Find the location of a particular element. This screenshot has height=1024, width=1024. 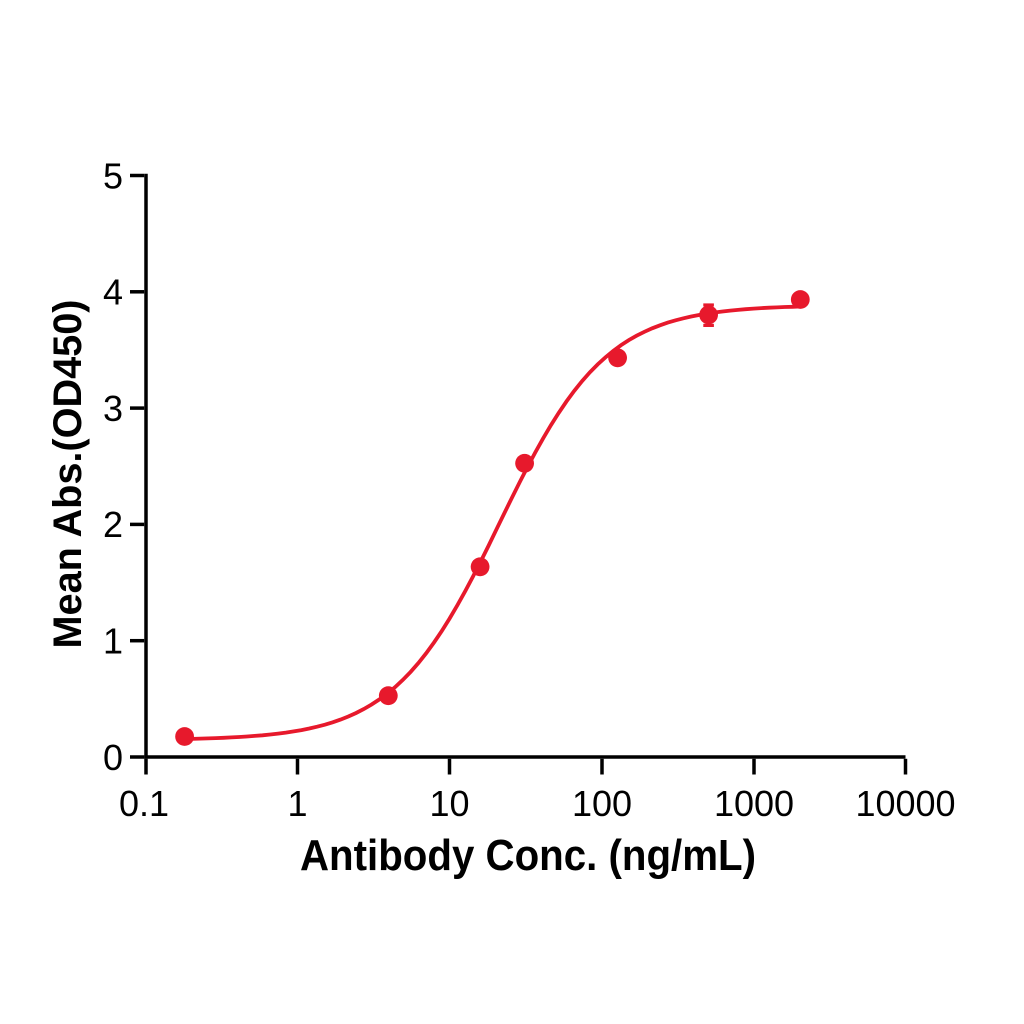

svg-text: 0.1 is located at coordinates (144, 803).